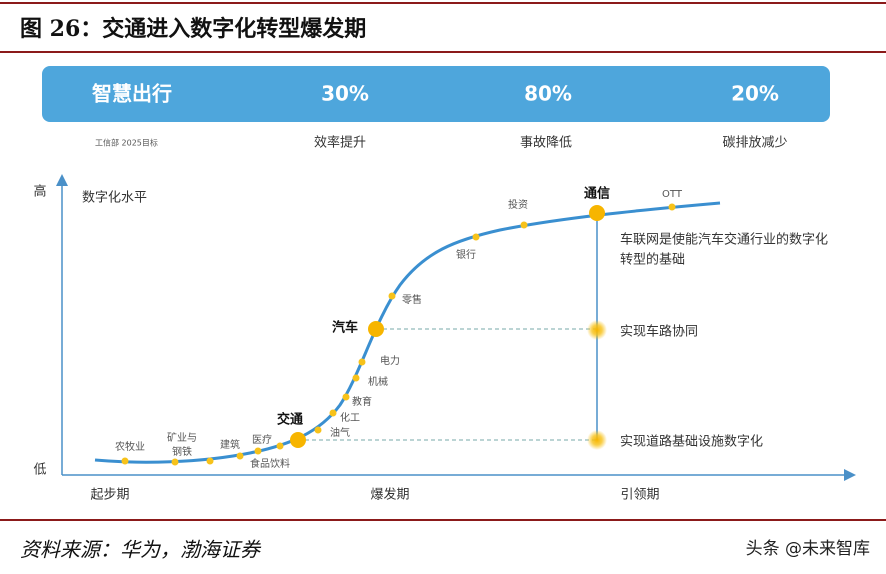  I want to click on watermark: 头条 @未来智库, so click(808, 549).